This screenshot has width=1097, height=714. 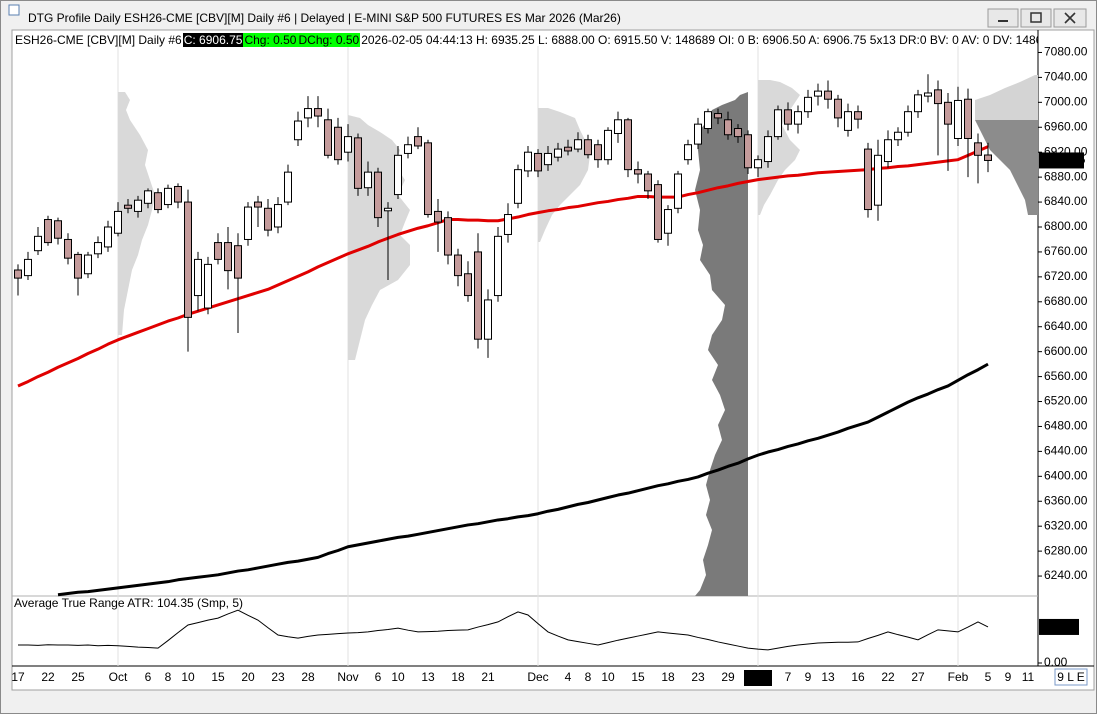 I want to click on x-tick-label: Oct, so click(x=118, y=677).